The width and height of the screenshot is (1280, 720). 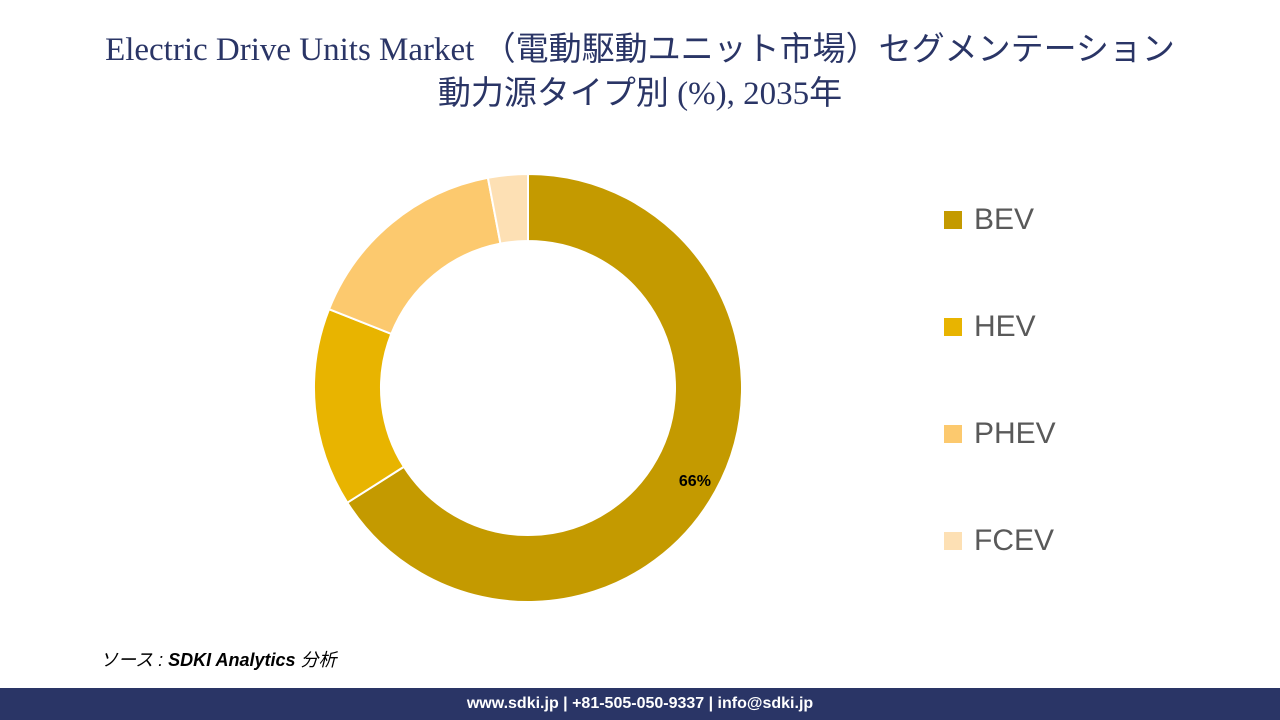 What do you see at coordinates (1014, 540) in the screenshot?
I see `legend-label: FCEV` at bounding box center [1014, 540].